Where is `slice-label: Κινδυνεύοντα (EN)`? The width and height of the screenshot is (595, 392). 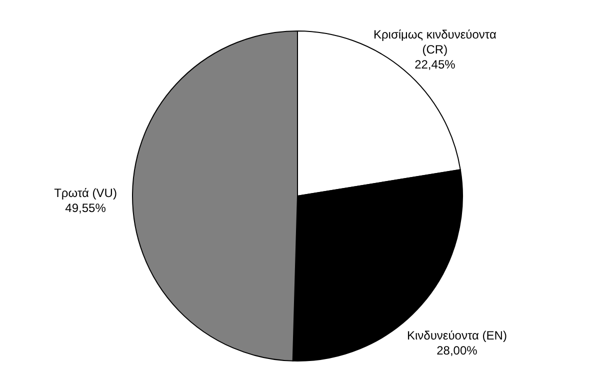 slice-label: Κινδυνεύοντα (EN) is located at coordinates (456, 335).